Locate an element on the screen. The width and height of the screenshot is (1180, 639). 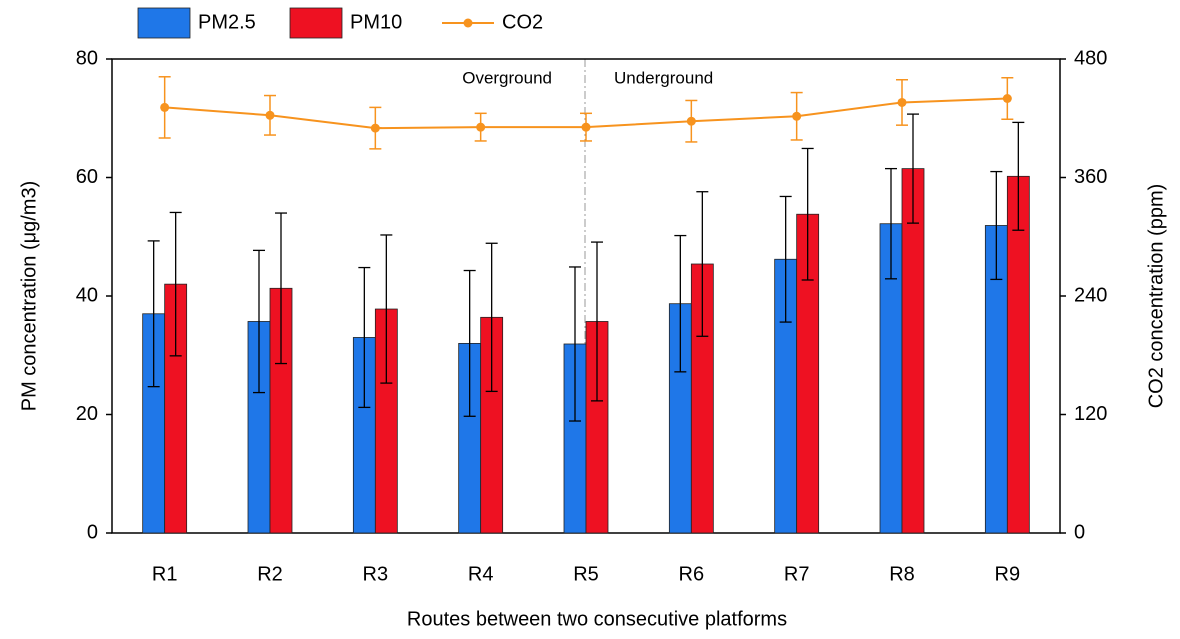
annotation: Overground is located at coordinates (507, 77).